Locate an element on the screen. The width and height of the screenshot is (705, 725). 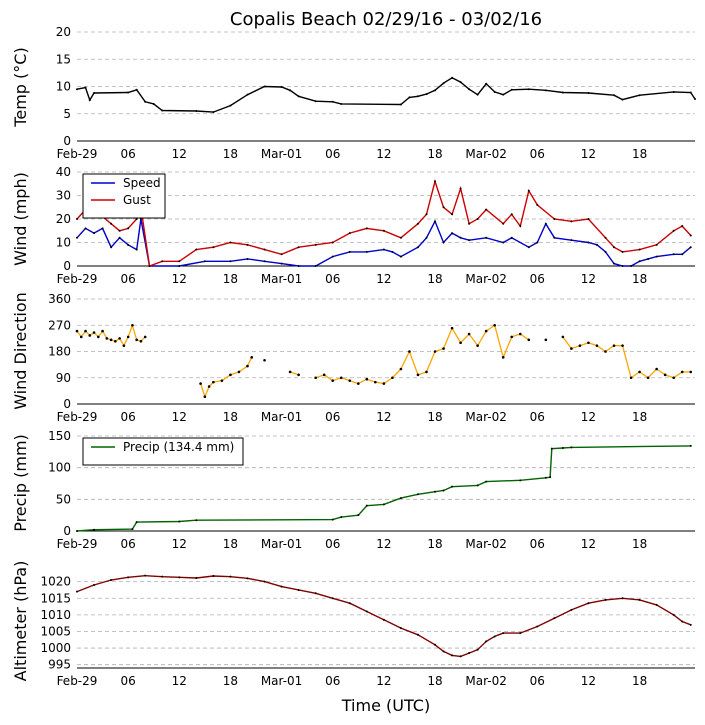
temp-line is located at coordinates (386, 94).